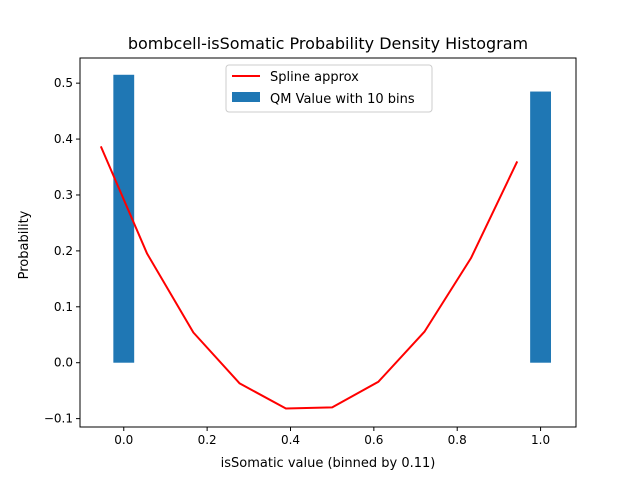  Describe the element at coordinates (328, 463) in the screenshot. I see `x-axis-label: isSomatic value (binned by 0.11)` at that location.